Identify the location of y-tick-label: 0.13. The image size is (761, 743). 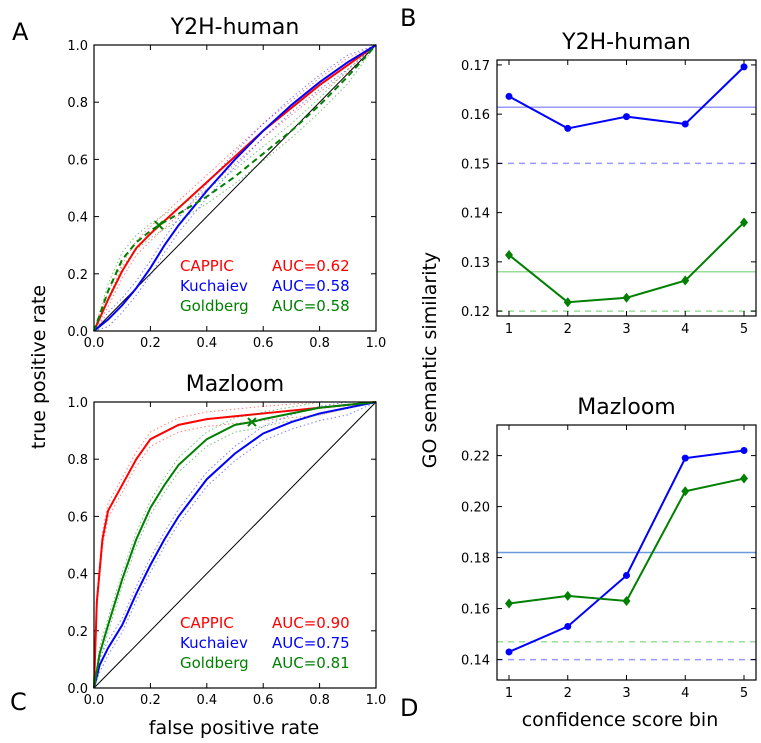
(475, 263).